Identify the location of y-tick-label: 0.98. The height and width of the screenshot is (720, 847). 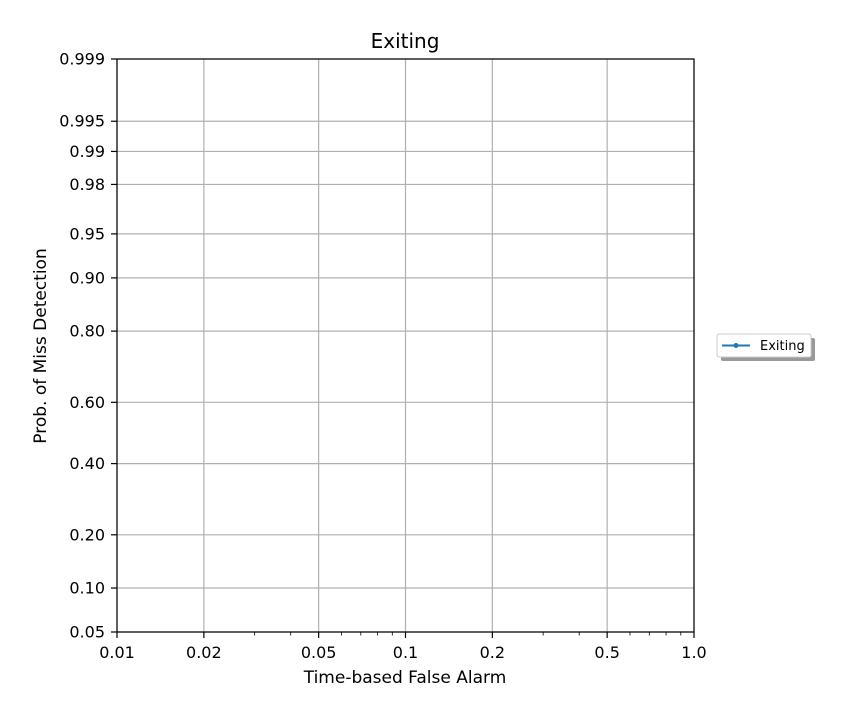
(87, 184).